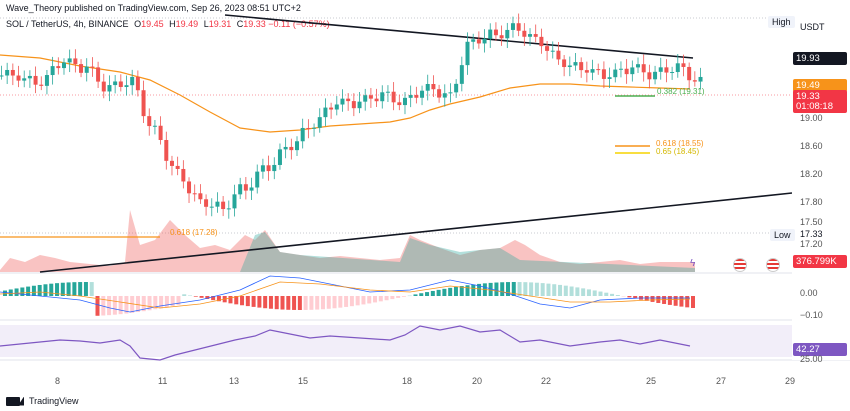 The height and width of the screenshot is (411, 850). What do you see at coordinates (811, 174) in the screenshot?
I see `price-tick: 18.20` at bounding box center [811, 174].